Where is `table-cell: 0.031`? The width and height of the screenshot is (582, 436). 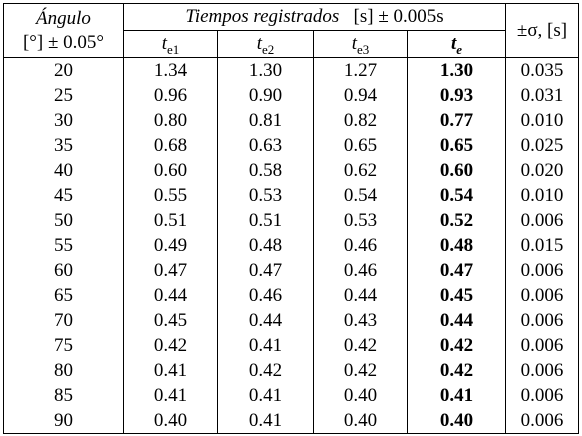 table-cell: 0.031 is located at coordinates (542, 95).